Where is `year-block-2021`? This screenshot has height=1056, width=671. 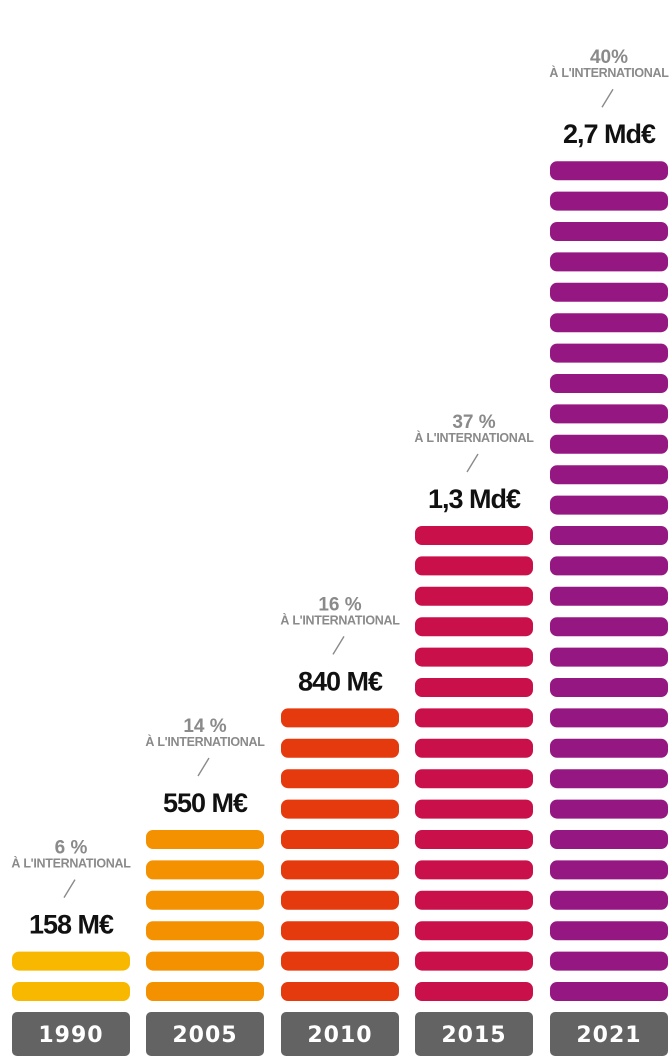
year-block-2021 is located at coordinates (609, 1034).